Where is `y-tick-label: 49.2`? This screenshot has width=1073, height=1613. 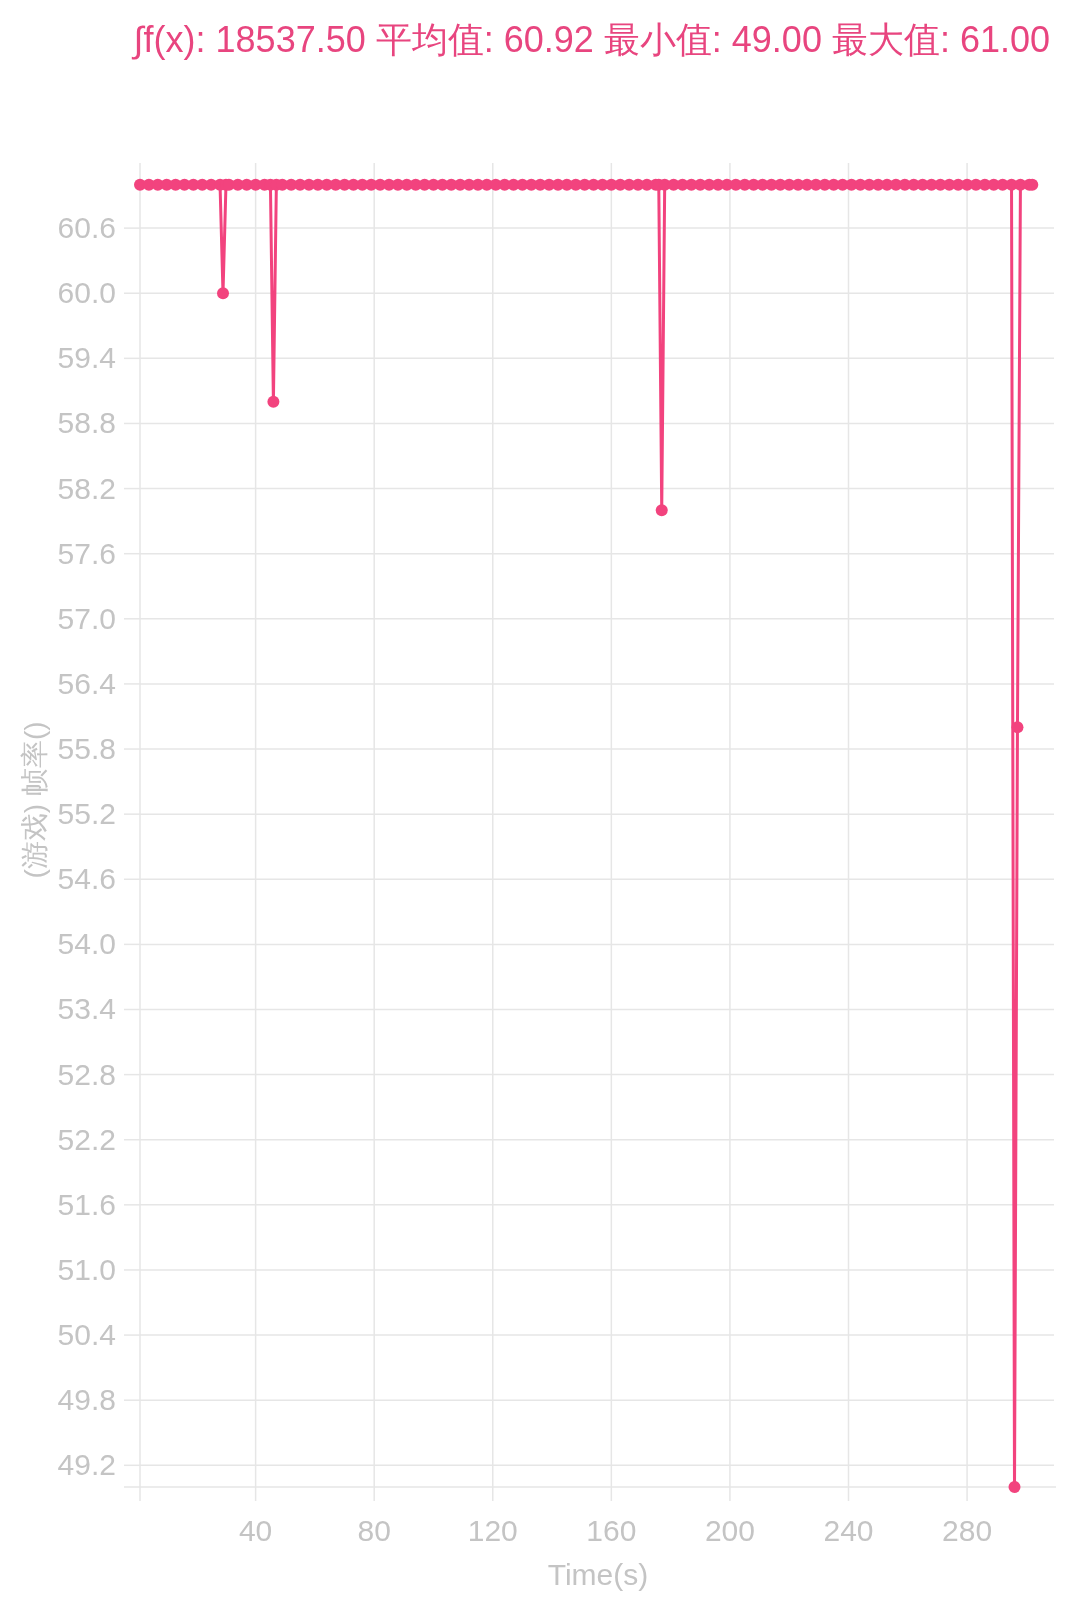
y-tick-label: 49.2 is located at coordinates (86, 1465).